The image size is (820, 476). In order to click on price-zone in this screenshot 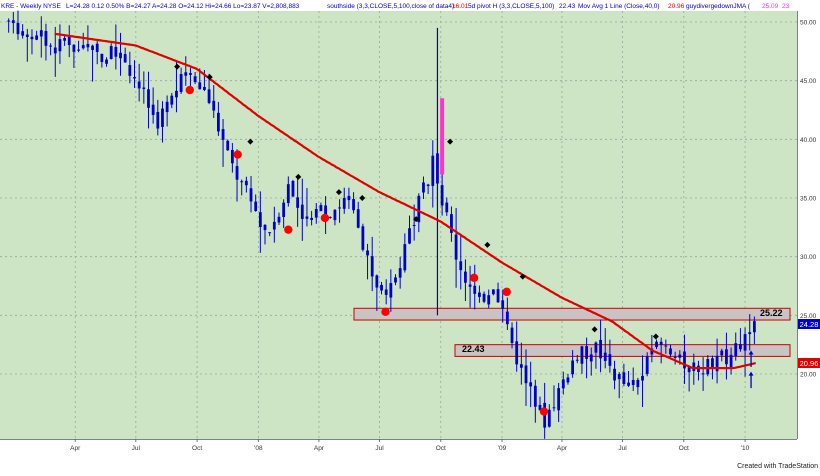, I will do `click(572, 314)`.